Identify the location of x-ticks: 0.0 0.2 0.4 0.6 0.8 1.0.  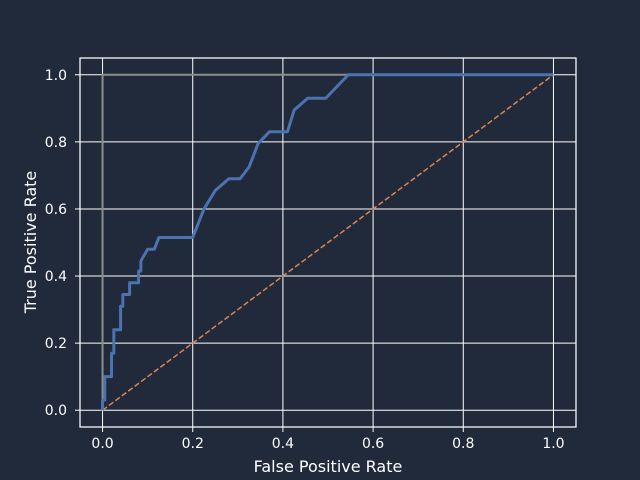
(328, 439).